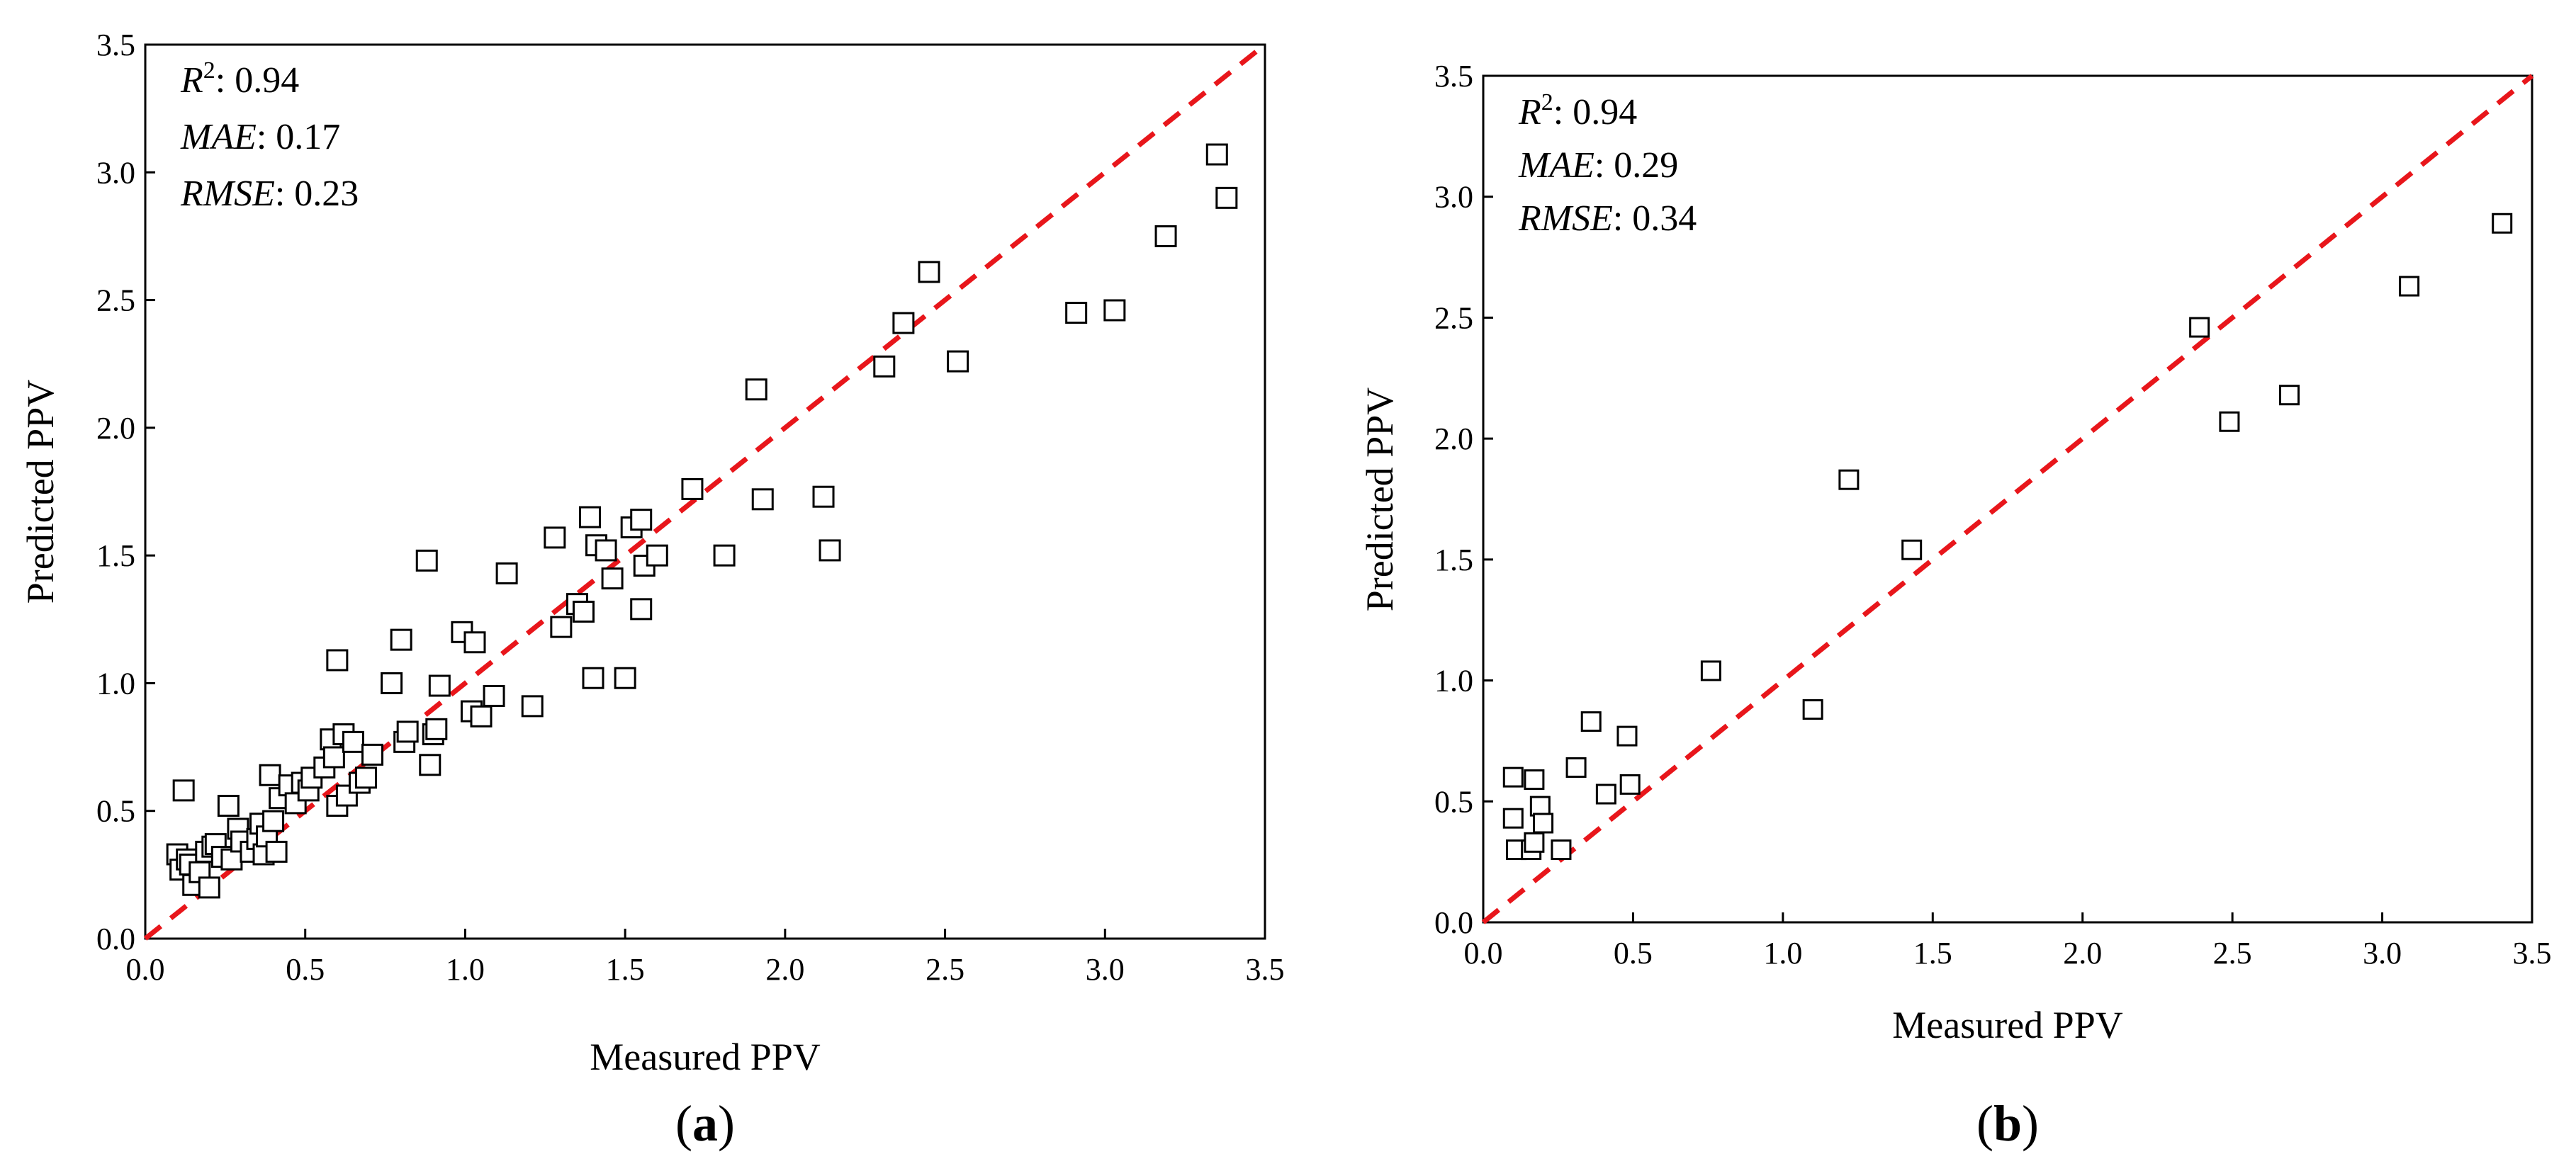 Image resolution: width=2576 pixels, height=1166 pixels. What do you see at coordinates (145, 970) in the screenshot?
I see `x-tick-label-a: 0.0` at bounding box center [145, 970].